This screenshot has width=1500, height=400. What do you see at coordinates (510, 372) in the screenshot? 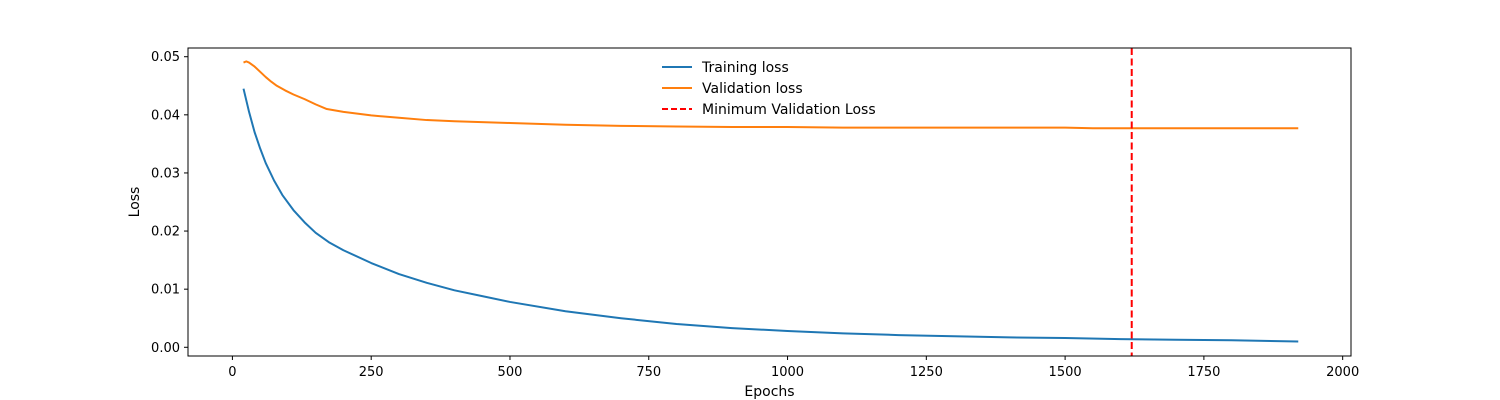
I see `x-tick-label: 500` at bounding box center [510, 372].